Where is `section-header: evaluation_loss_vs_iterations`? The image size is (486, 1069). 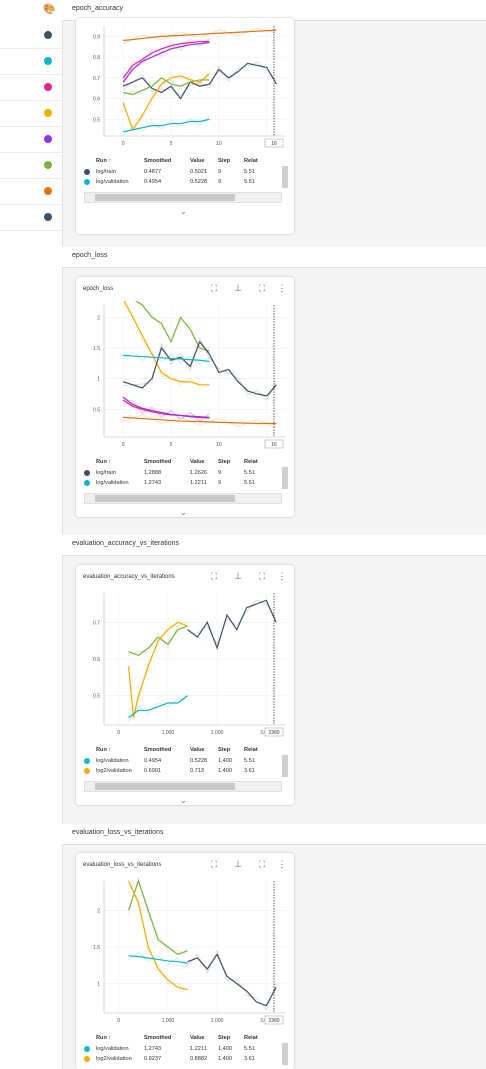 section-header: evaluation_loss_vs_iterations is located at coordinates (274, 834).